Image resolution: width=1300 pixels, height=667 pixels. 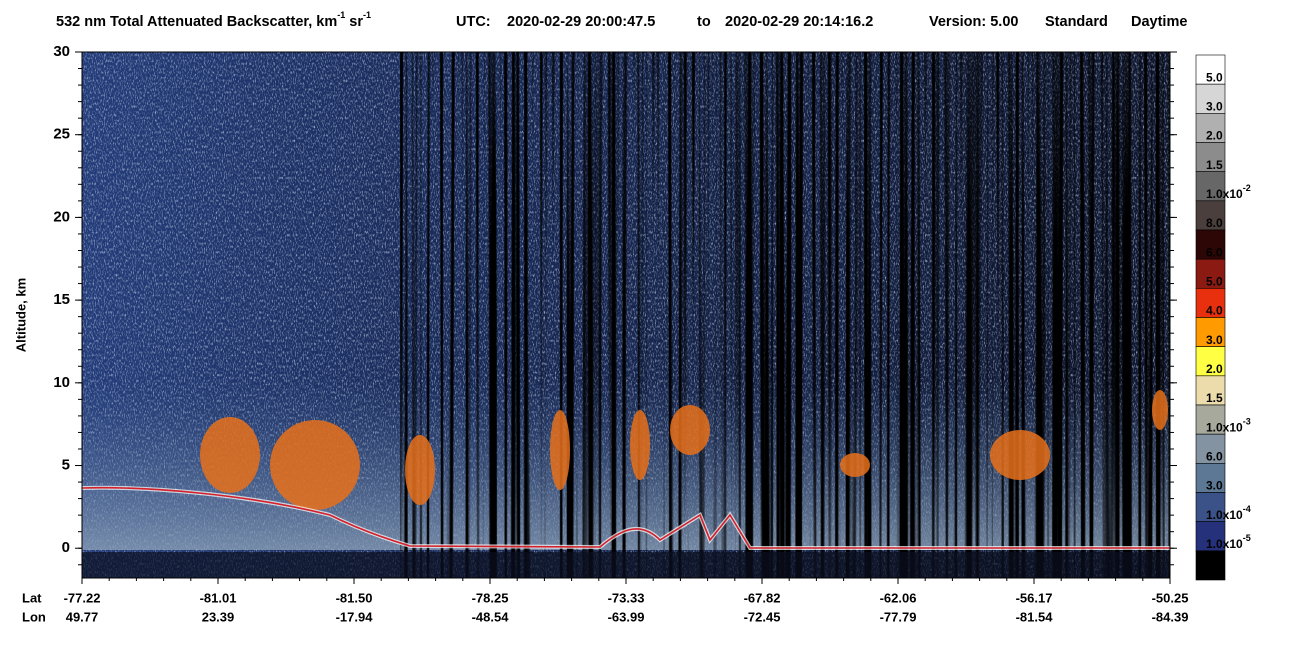 I want to click on lon-tick-label: 23.39, so click(x=218, y=616).